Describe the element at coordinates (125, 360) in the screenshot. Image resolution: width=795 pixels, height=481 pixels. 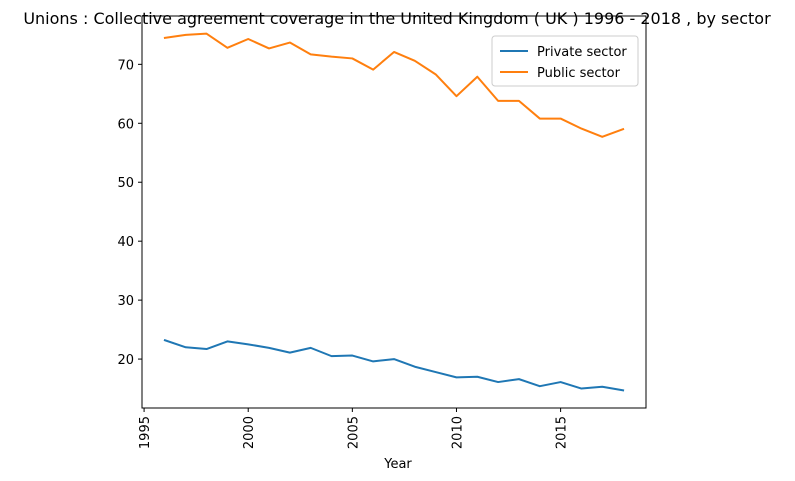
I see `y-tick-label: 20` at that location.